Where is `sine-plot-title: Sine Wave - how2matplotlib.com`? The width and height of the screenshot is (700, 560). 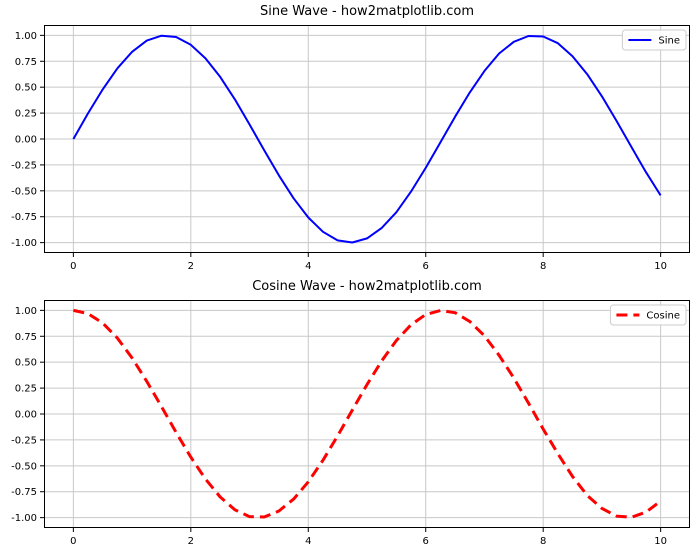
sine-plot-title: Sine Wave - how2matplotlib.com is located at coordinates (367, 11).